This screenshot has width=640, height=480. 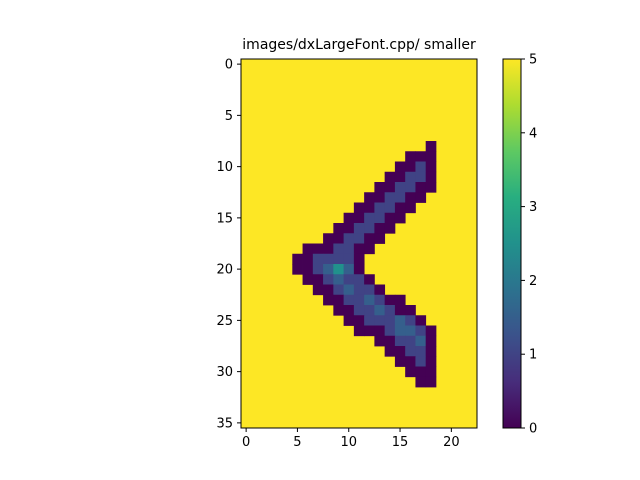 What do you see at coordinates (229, 65) in the screenshot?
I see `y-tick-label: 0` at bounding box center [229, 65].